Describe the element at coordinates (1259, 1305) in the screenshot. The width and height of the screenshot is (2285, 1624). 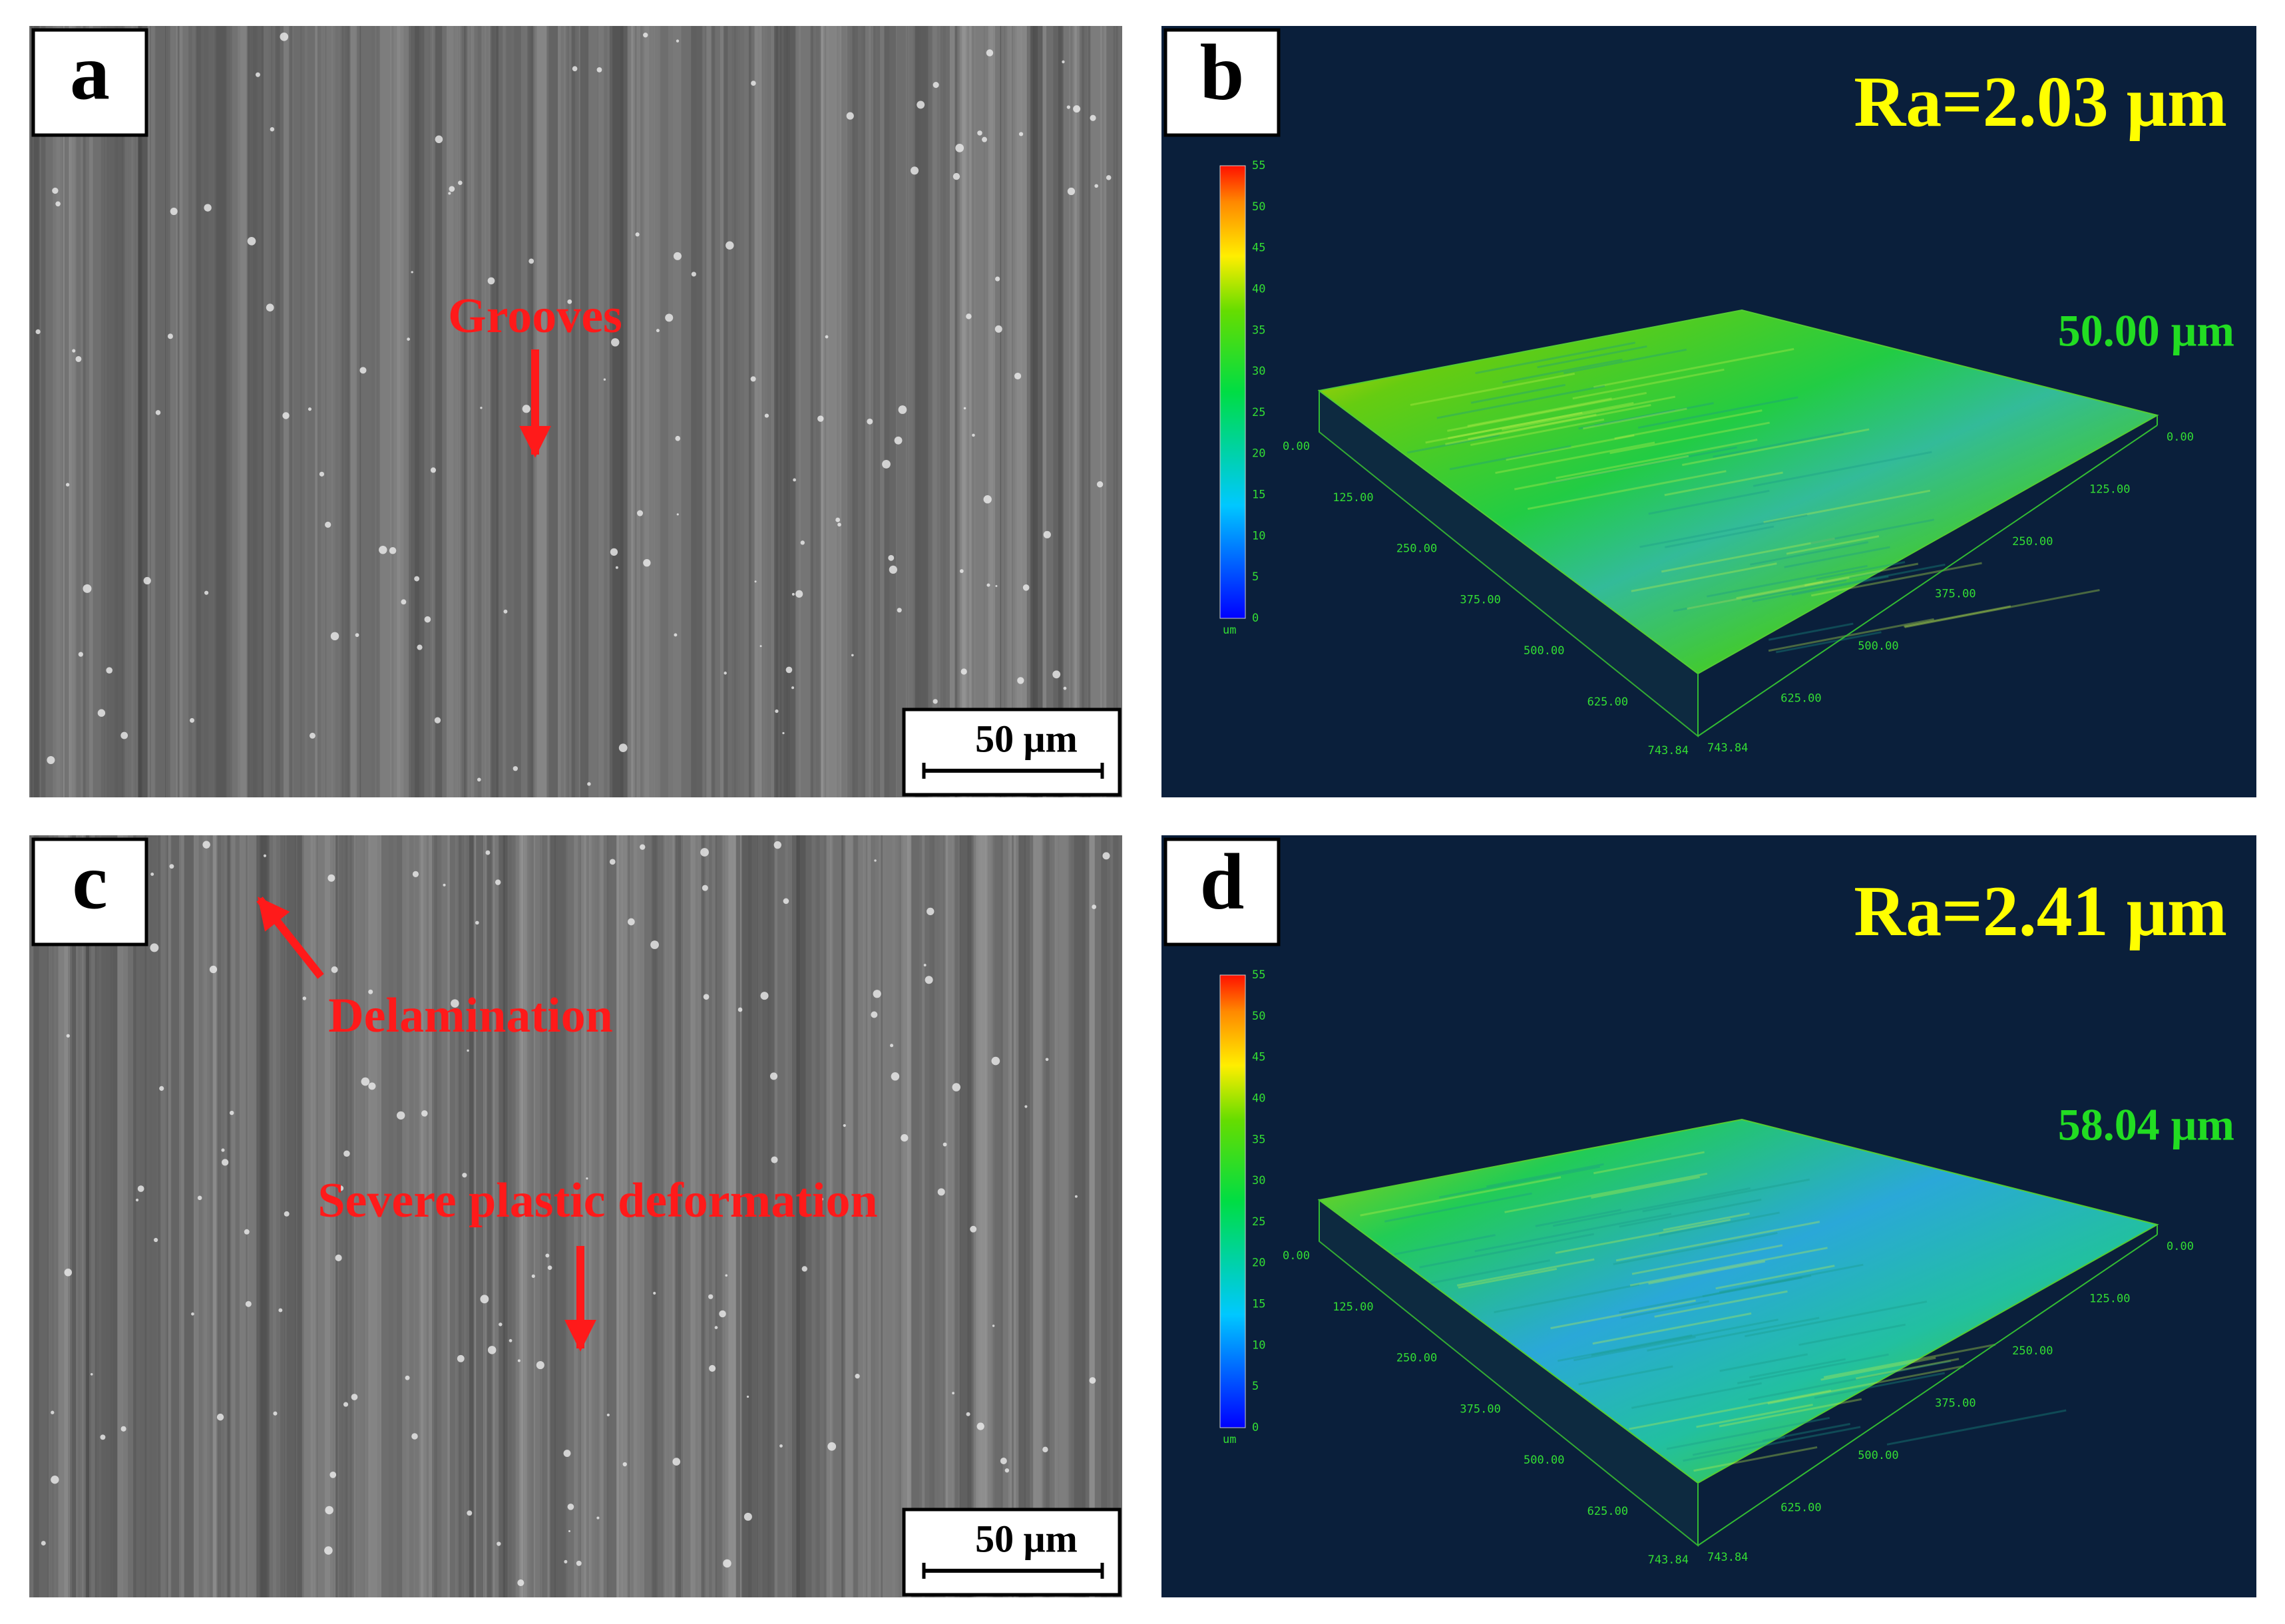
I see `colorbar-tick-label: 15` at that location.